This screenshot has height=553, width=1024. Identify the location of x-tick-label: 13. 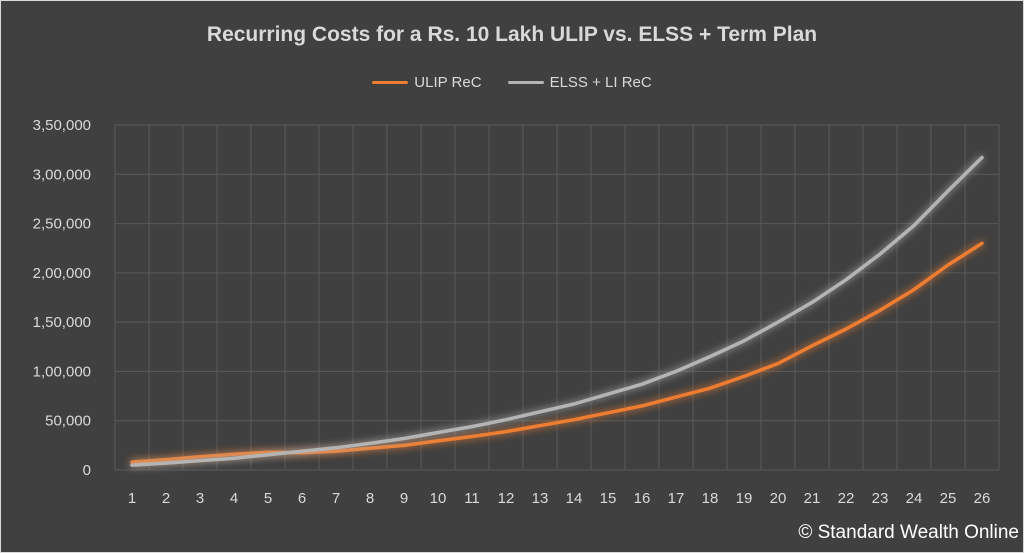
(540, 498).